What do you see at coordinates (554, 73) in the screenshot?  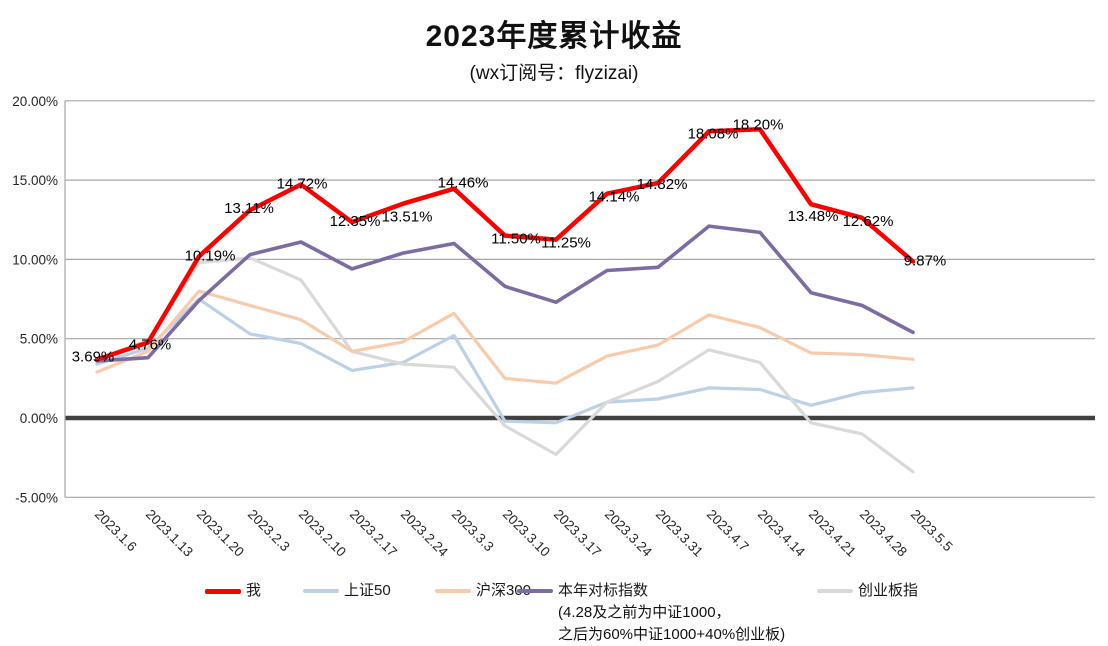 I see `chart-subtitle: (wx订阅号：flyzizai)` at bounding box center [554, 73].